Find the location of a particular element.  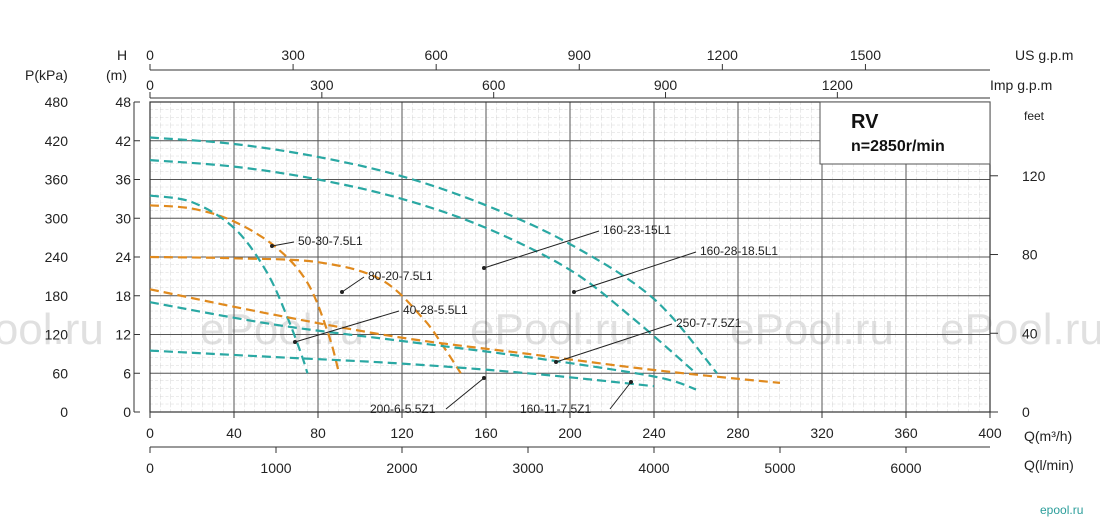

leader-line-40-28-5.5L1 is located at coordinates (347, 326).